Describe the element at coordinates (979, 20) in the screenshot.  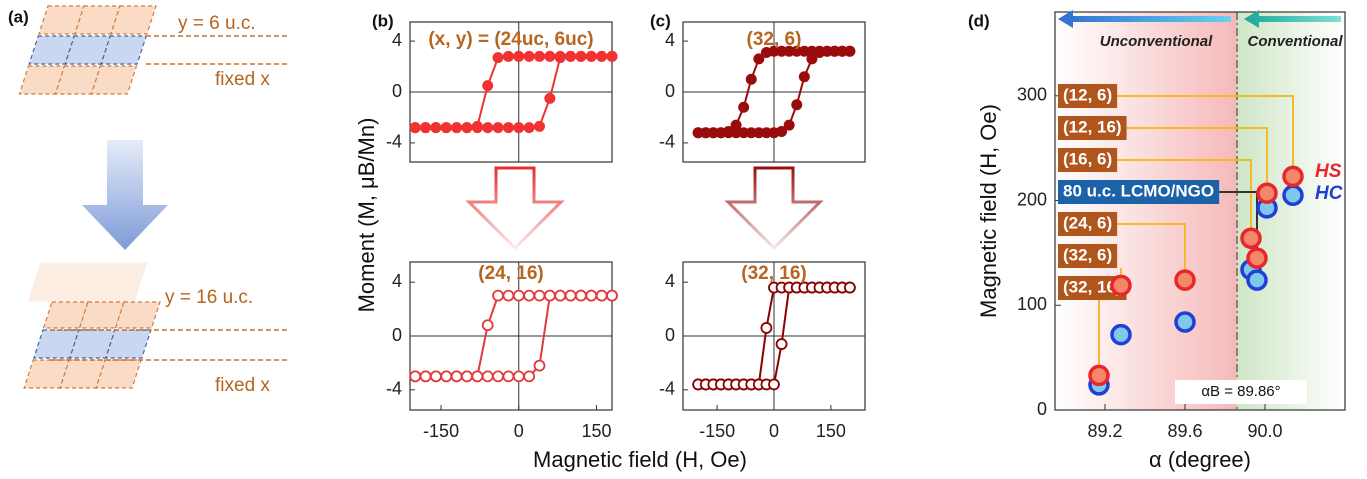
I see `panel-label: (d)` at that location.